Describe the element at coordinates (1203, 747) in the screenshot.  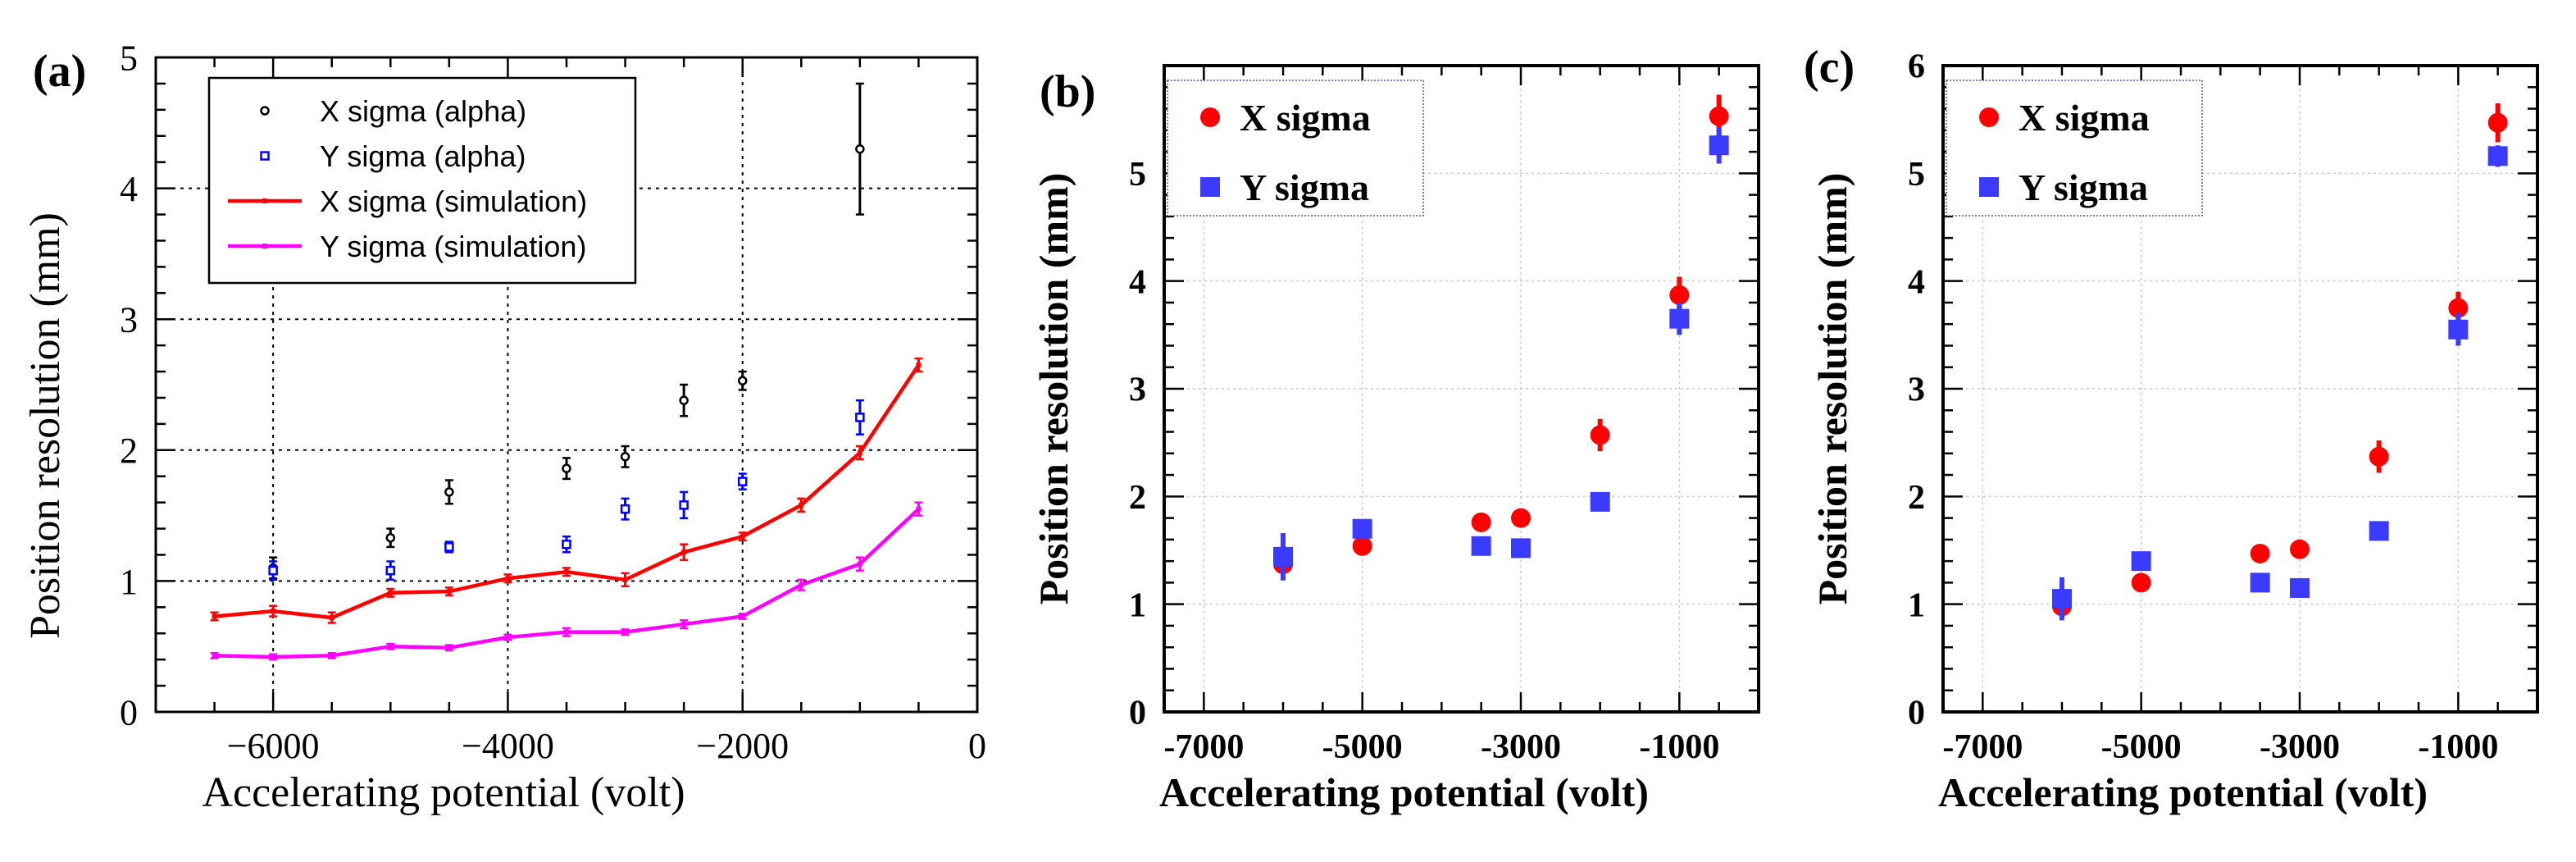
I see `x-tick-label: -7000` at that location.